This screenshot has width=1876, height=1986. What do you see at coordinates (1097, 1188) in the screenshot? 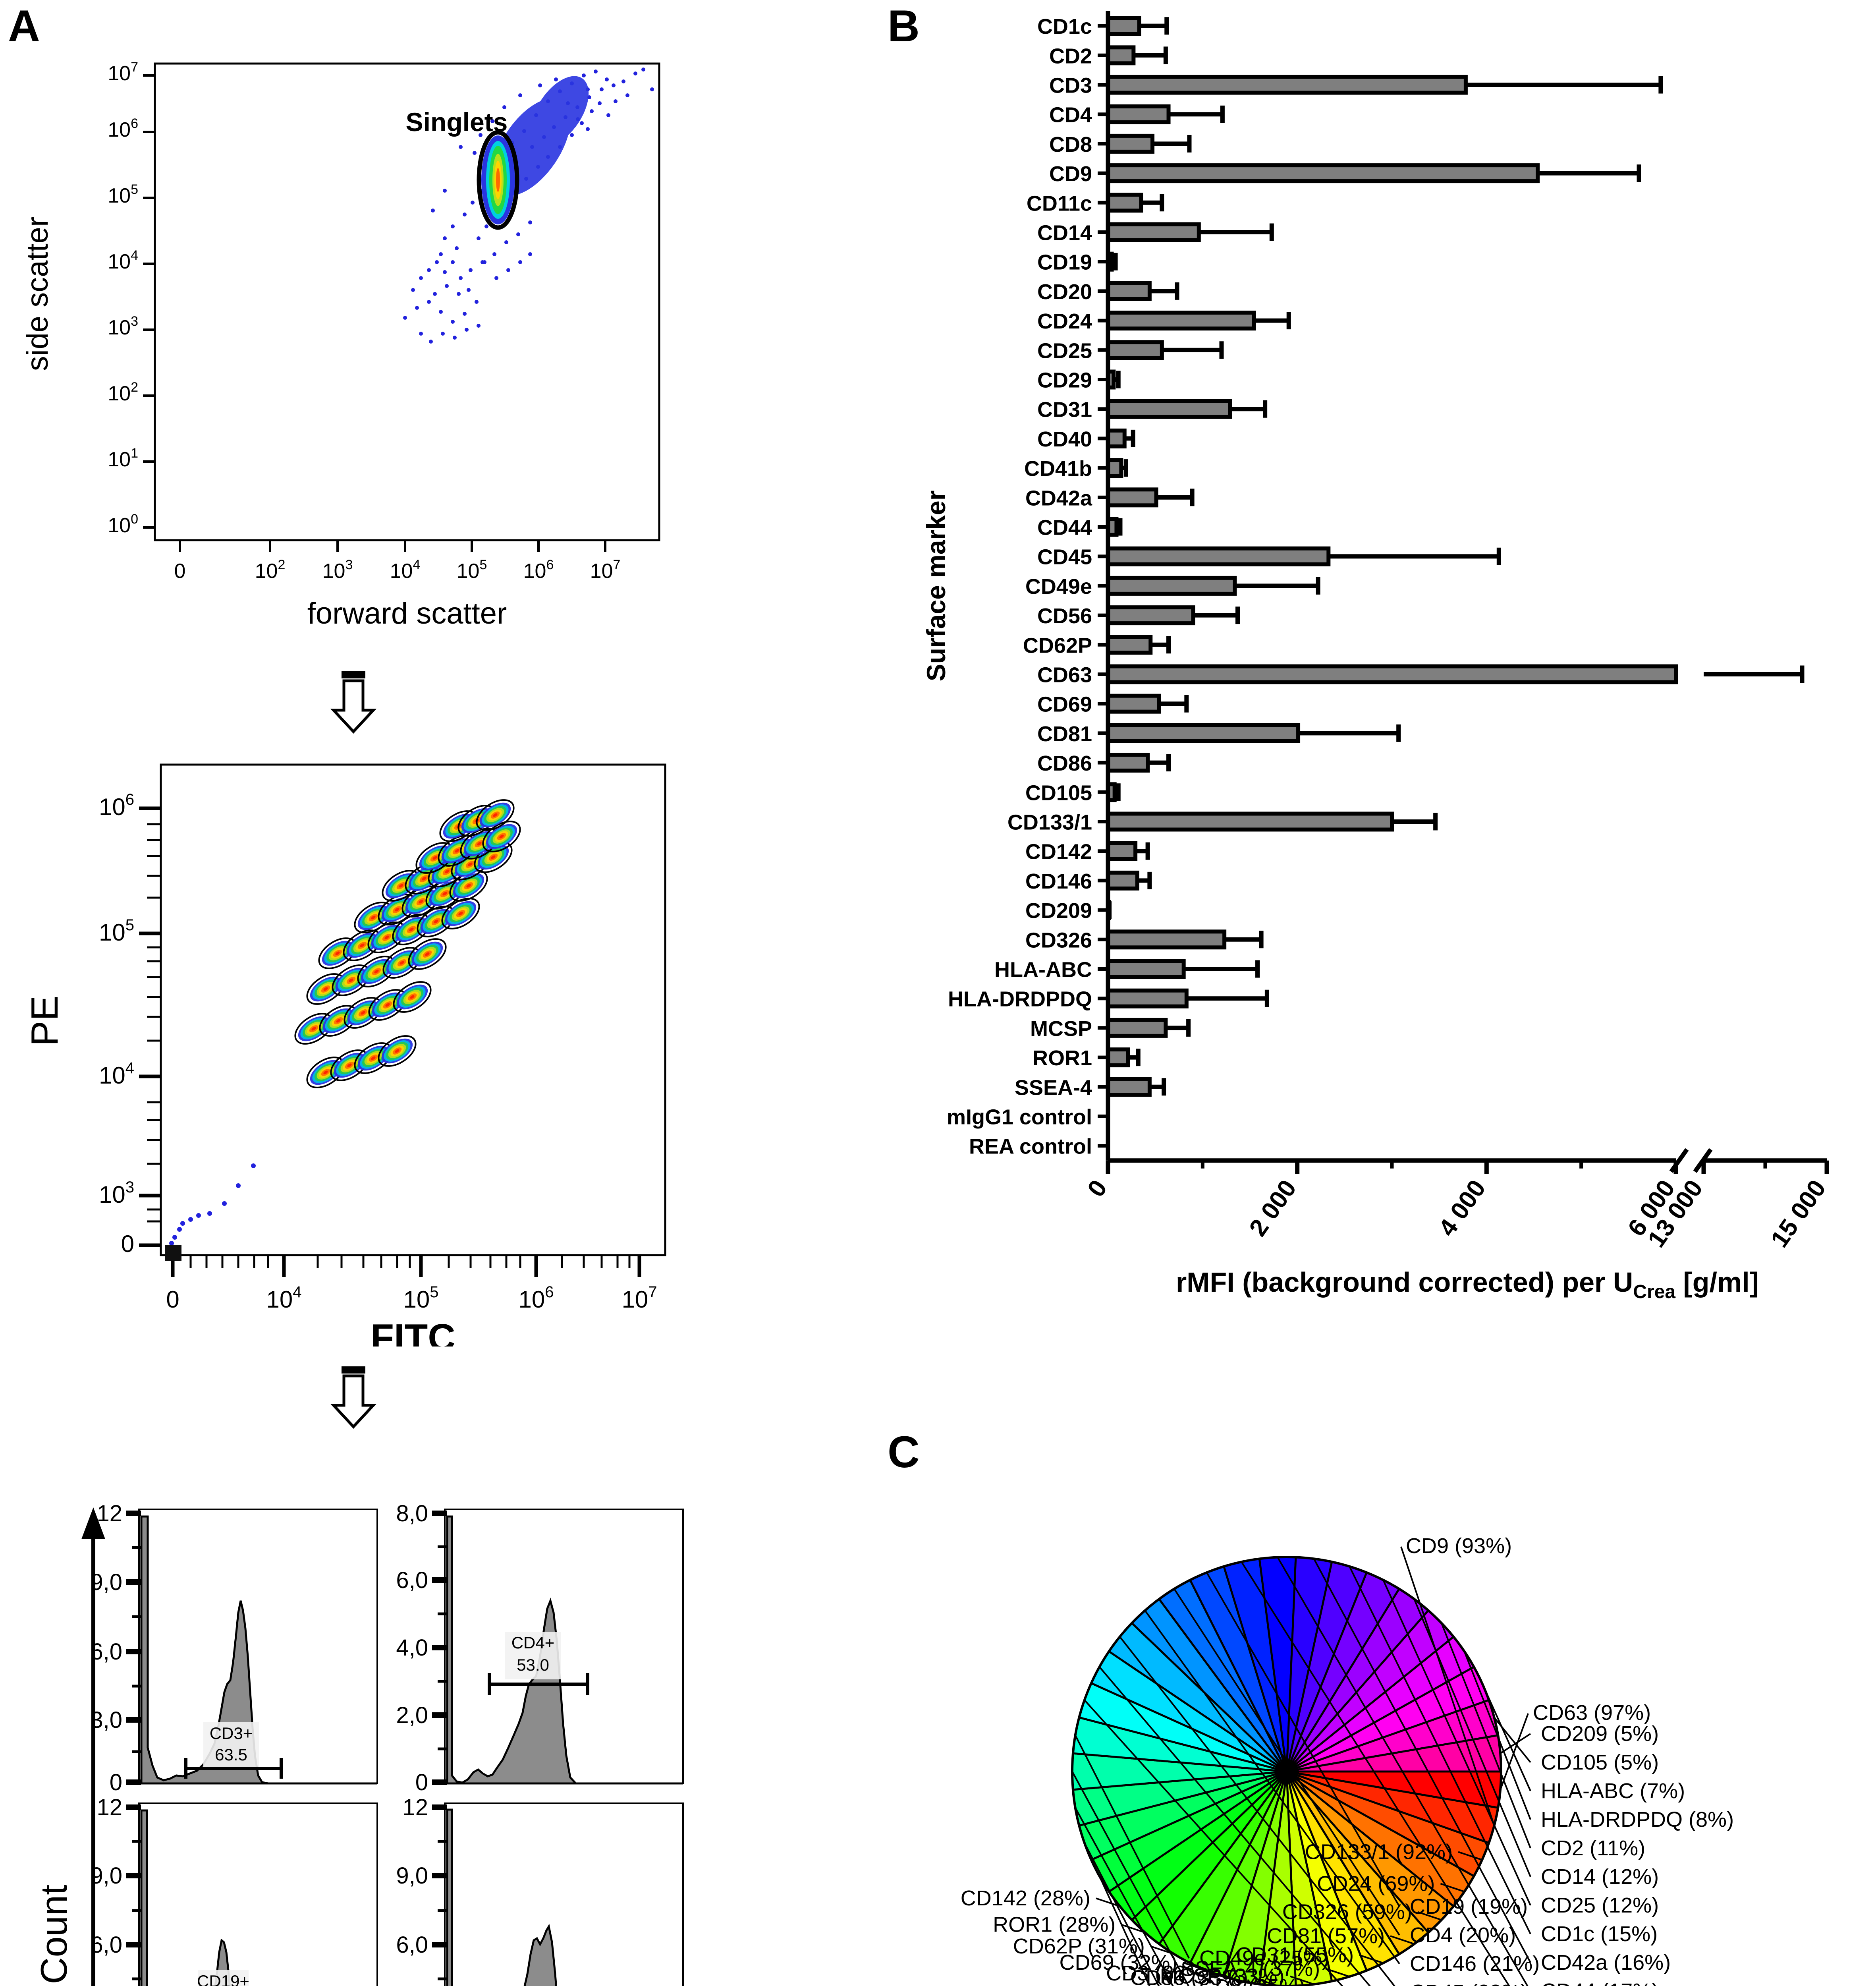
I see `x-axis-tick-label: 0` at bounding box center [1097, 1188].